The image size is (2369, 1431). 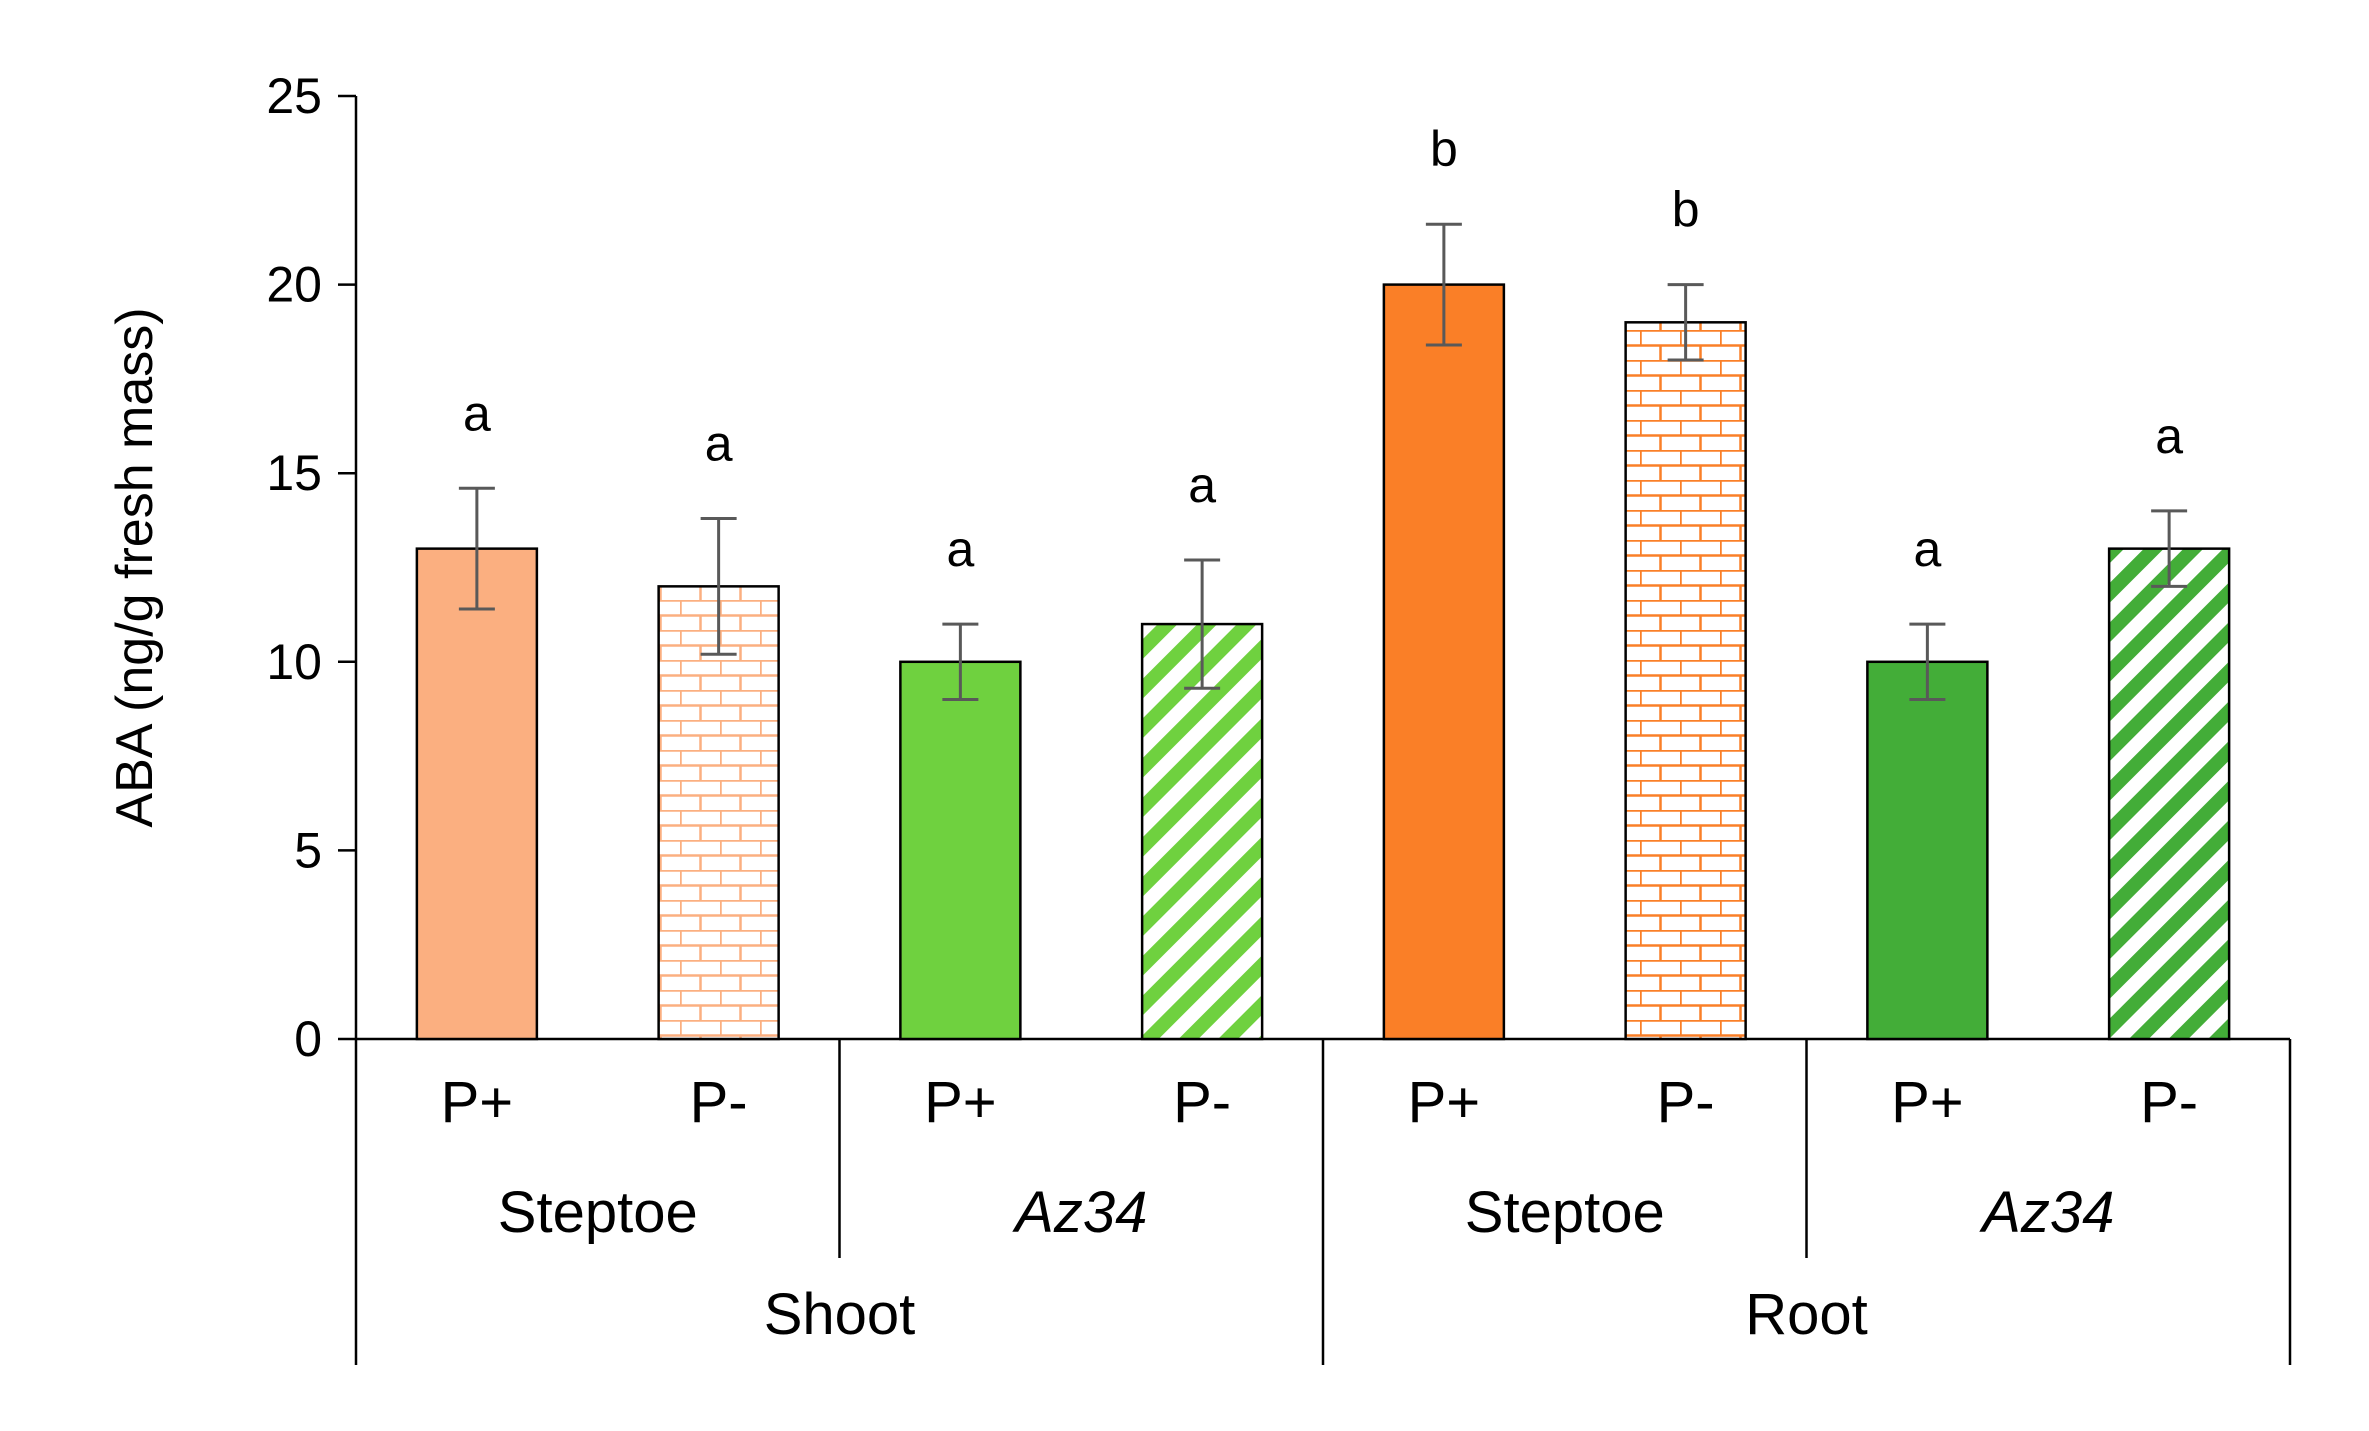 I want to click on y-axis-title: ABA (ng/g fresh mass), so click(x=135, y=567).